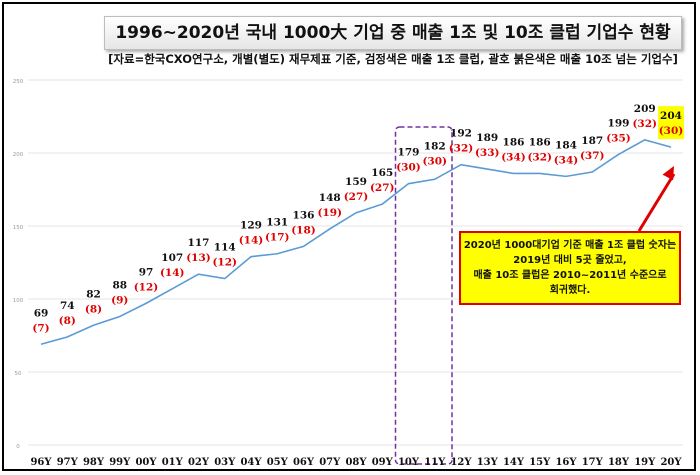 This screenshot has height=475, width=700. What do you see at coordinates (329, 213) in the screenshot?
I see `label-10조-07Y: (19)` at bounding box center [329, 213].